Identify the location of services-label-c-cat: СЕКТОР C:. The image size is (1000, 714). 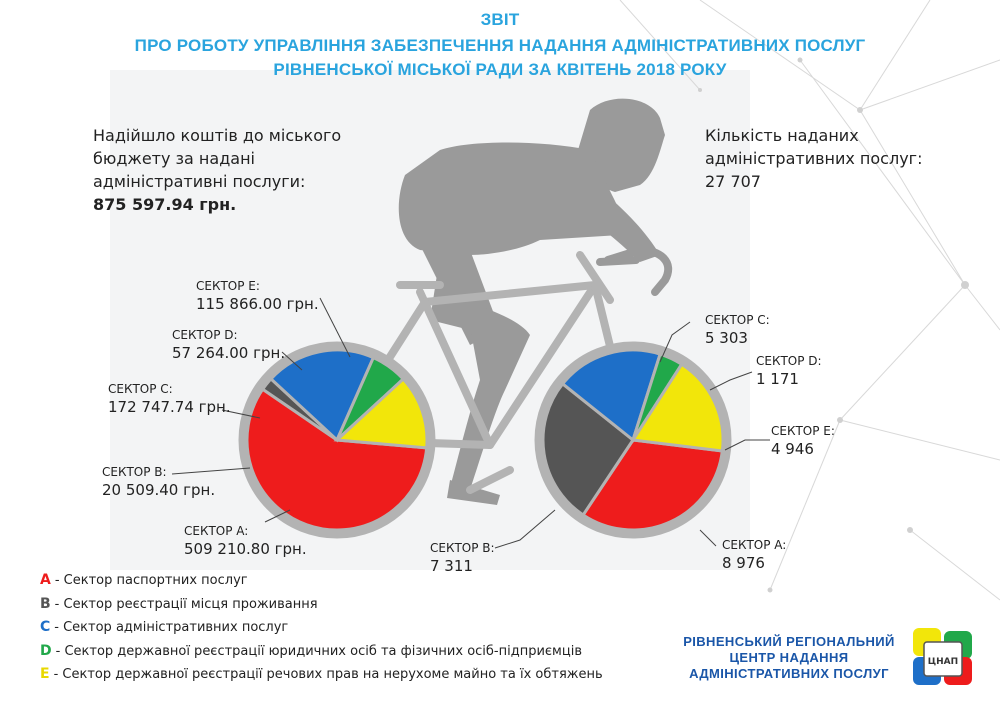
(737, 320).